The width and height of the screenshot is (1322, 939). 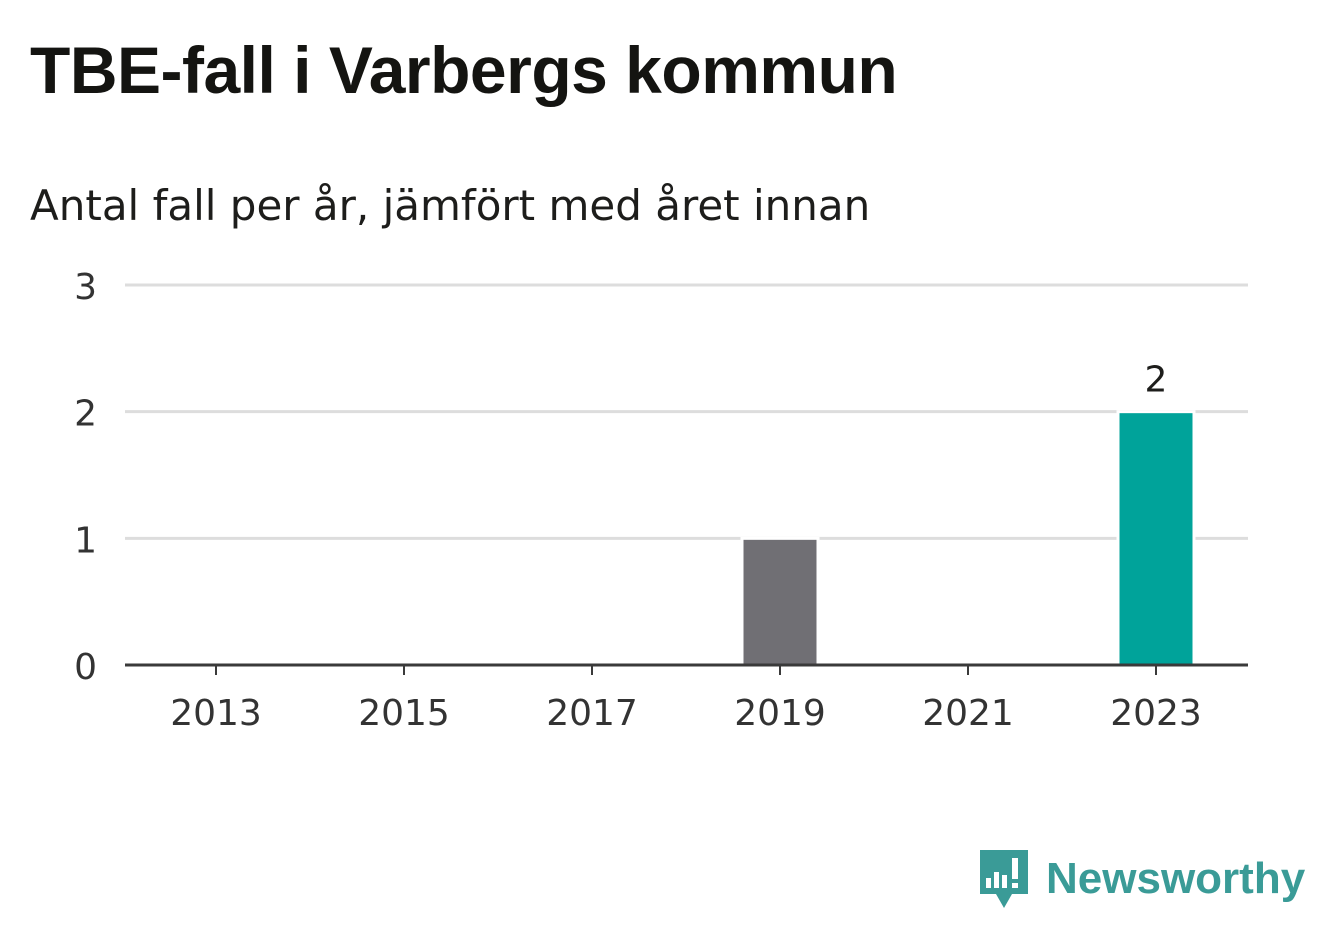 I want to click on data-label-2023: 2, so click(x=1156, y=380).